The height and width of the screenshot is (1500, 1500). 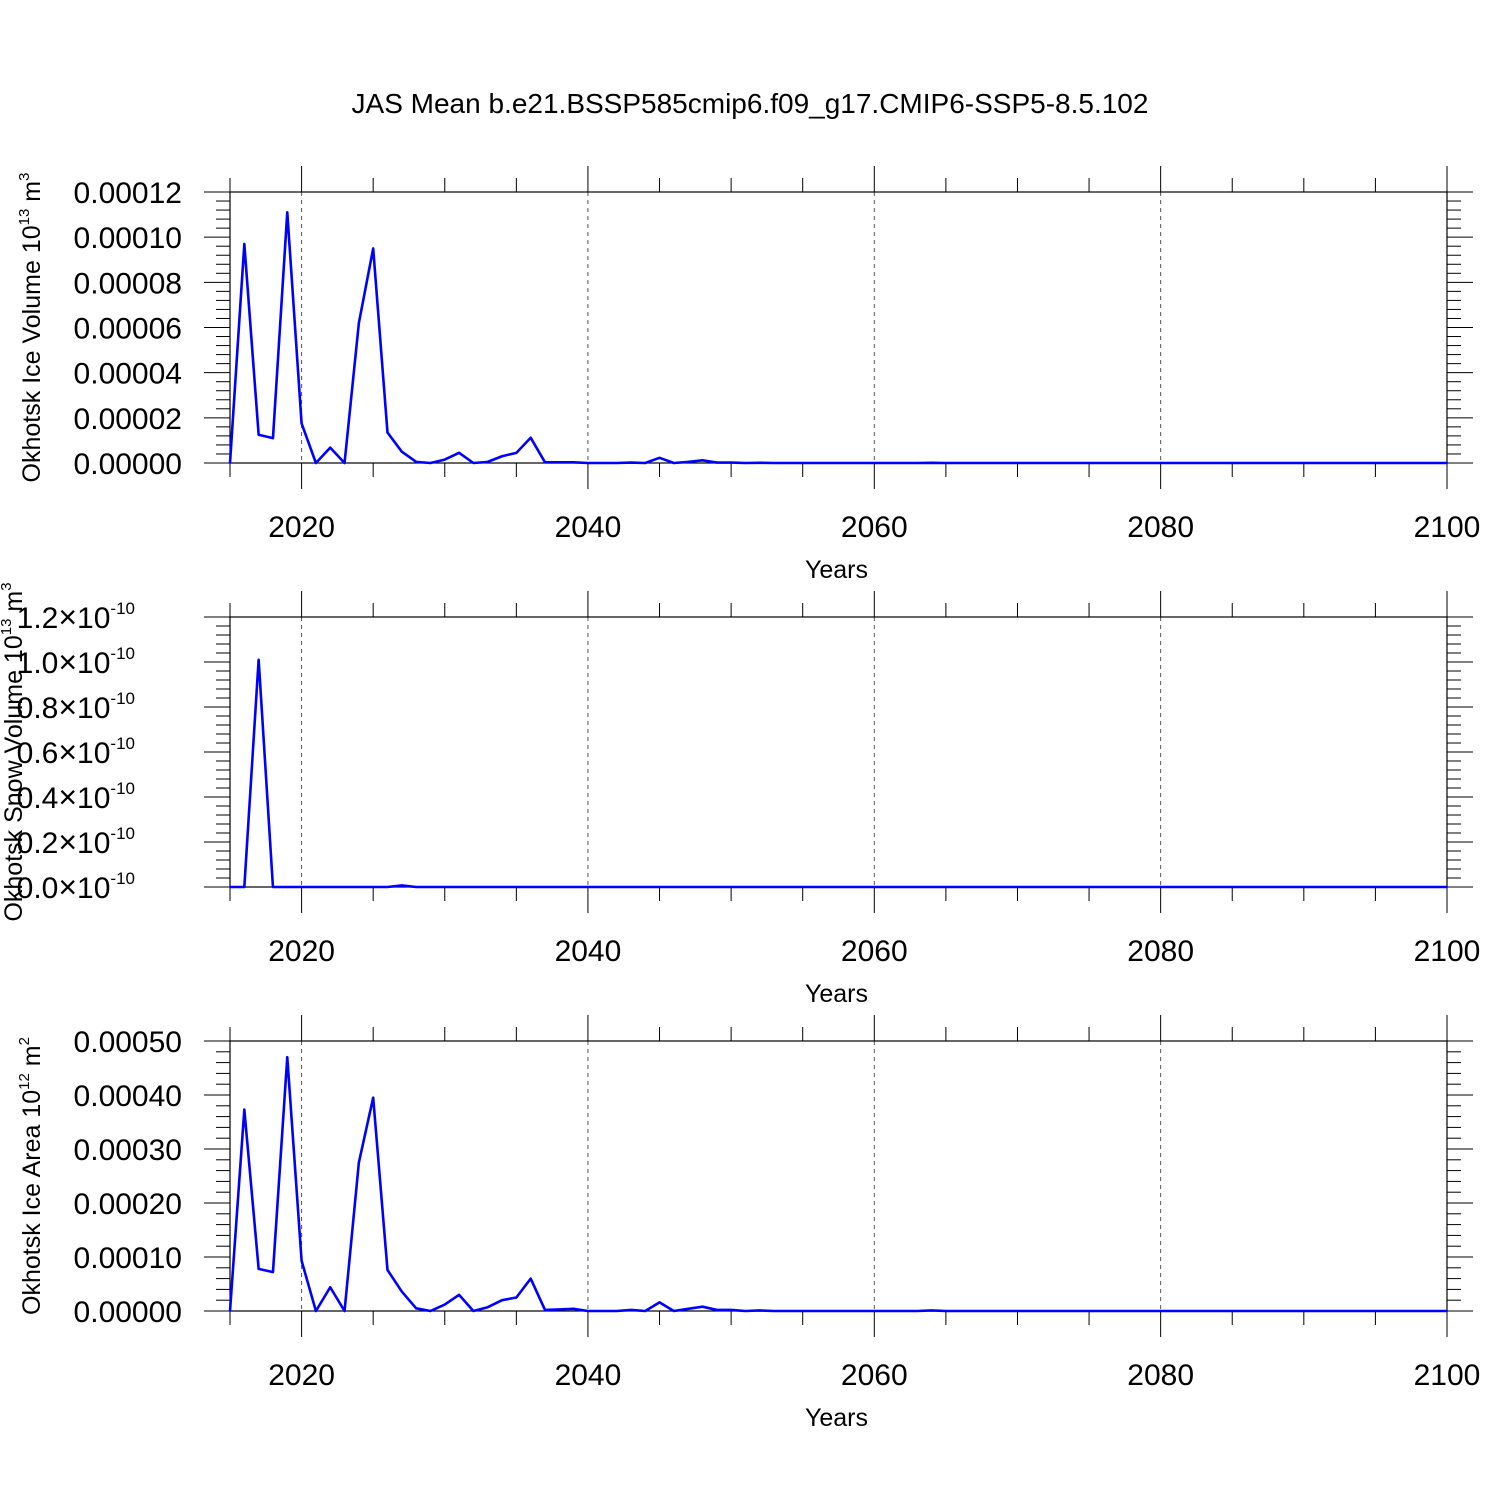 What do you see at coordinates (31, 1176) in the screenshot?
I see `y-axis-title: Okhotsk Ice Area 1012 m2` at bounding box center [31, 1176].